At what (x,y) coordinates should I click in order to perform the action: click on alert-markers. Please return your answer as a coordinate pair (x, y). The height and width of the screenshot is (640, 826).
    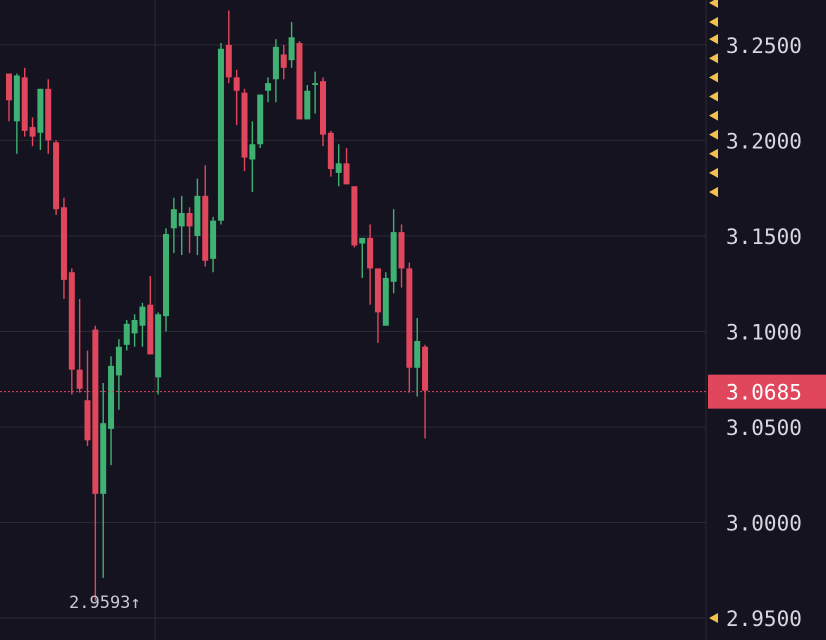
    Looking at the image, I should click on (713, 312).